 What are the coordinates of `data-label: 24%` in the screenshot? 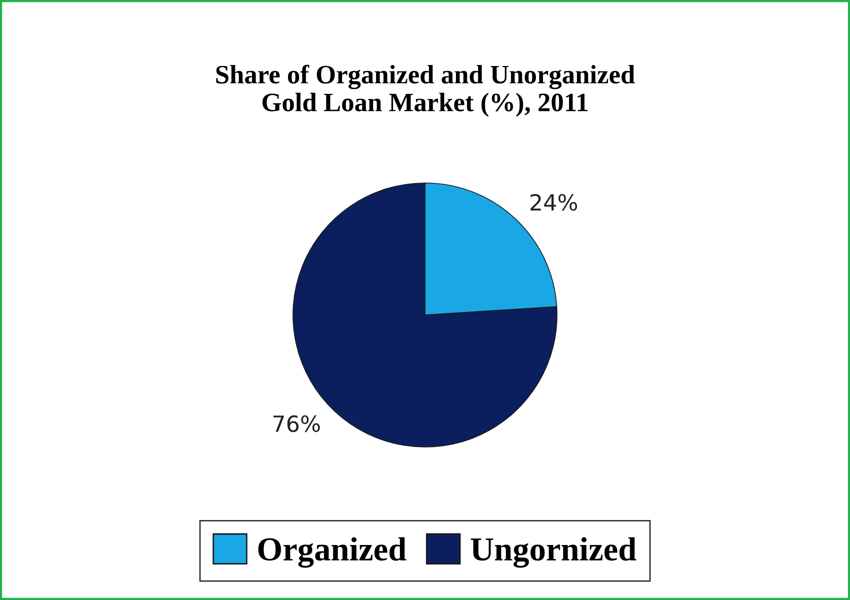 It's located at (554, 202).